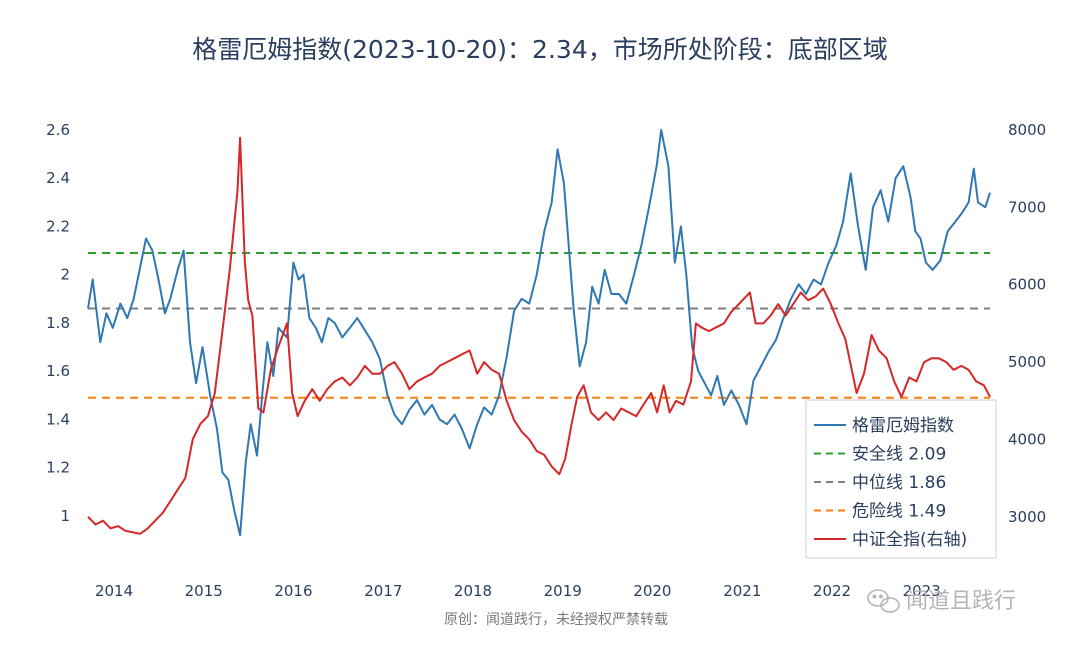 This screenshot has width=1080, height=648. Describe the element at coordinates (58, 371) in the screenshot. I see `left-tick-label: 1.6` at that location.